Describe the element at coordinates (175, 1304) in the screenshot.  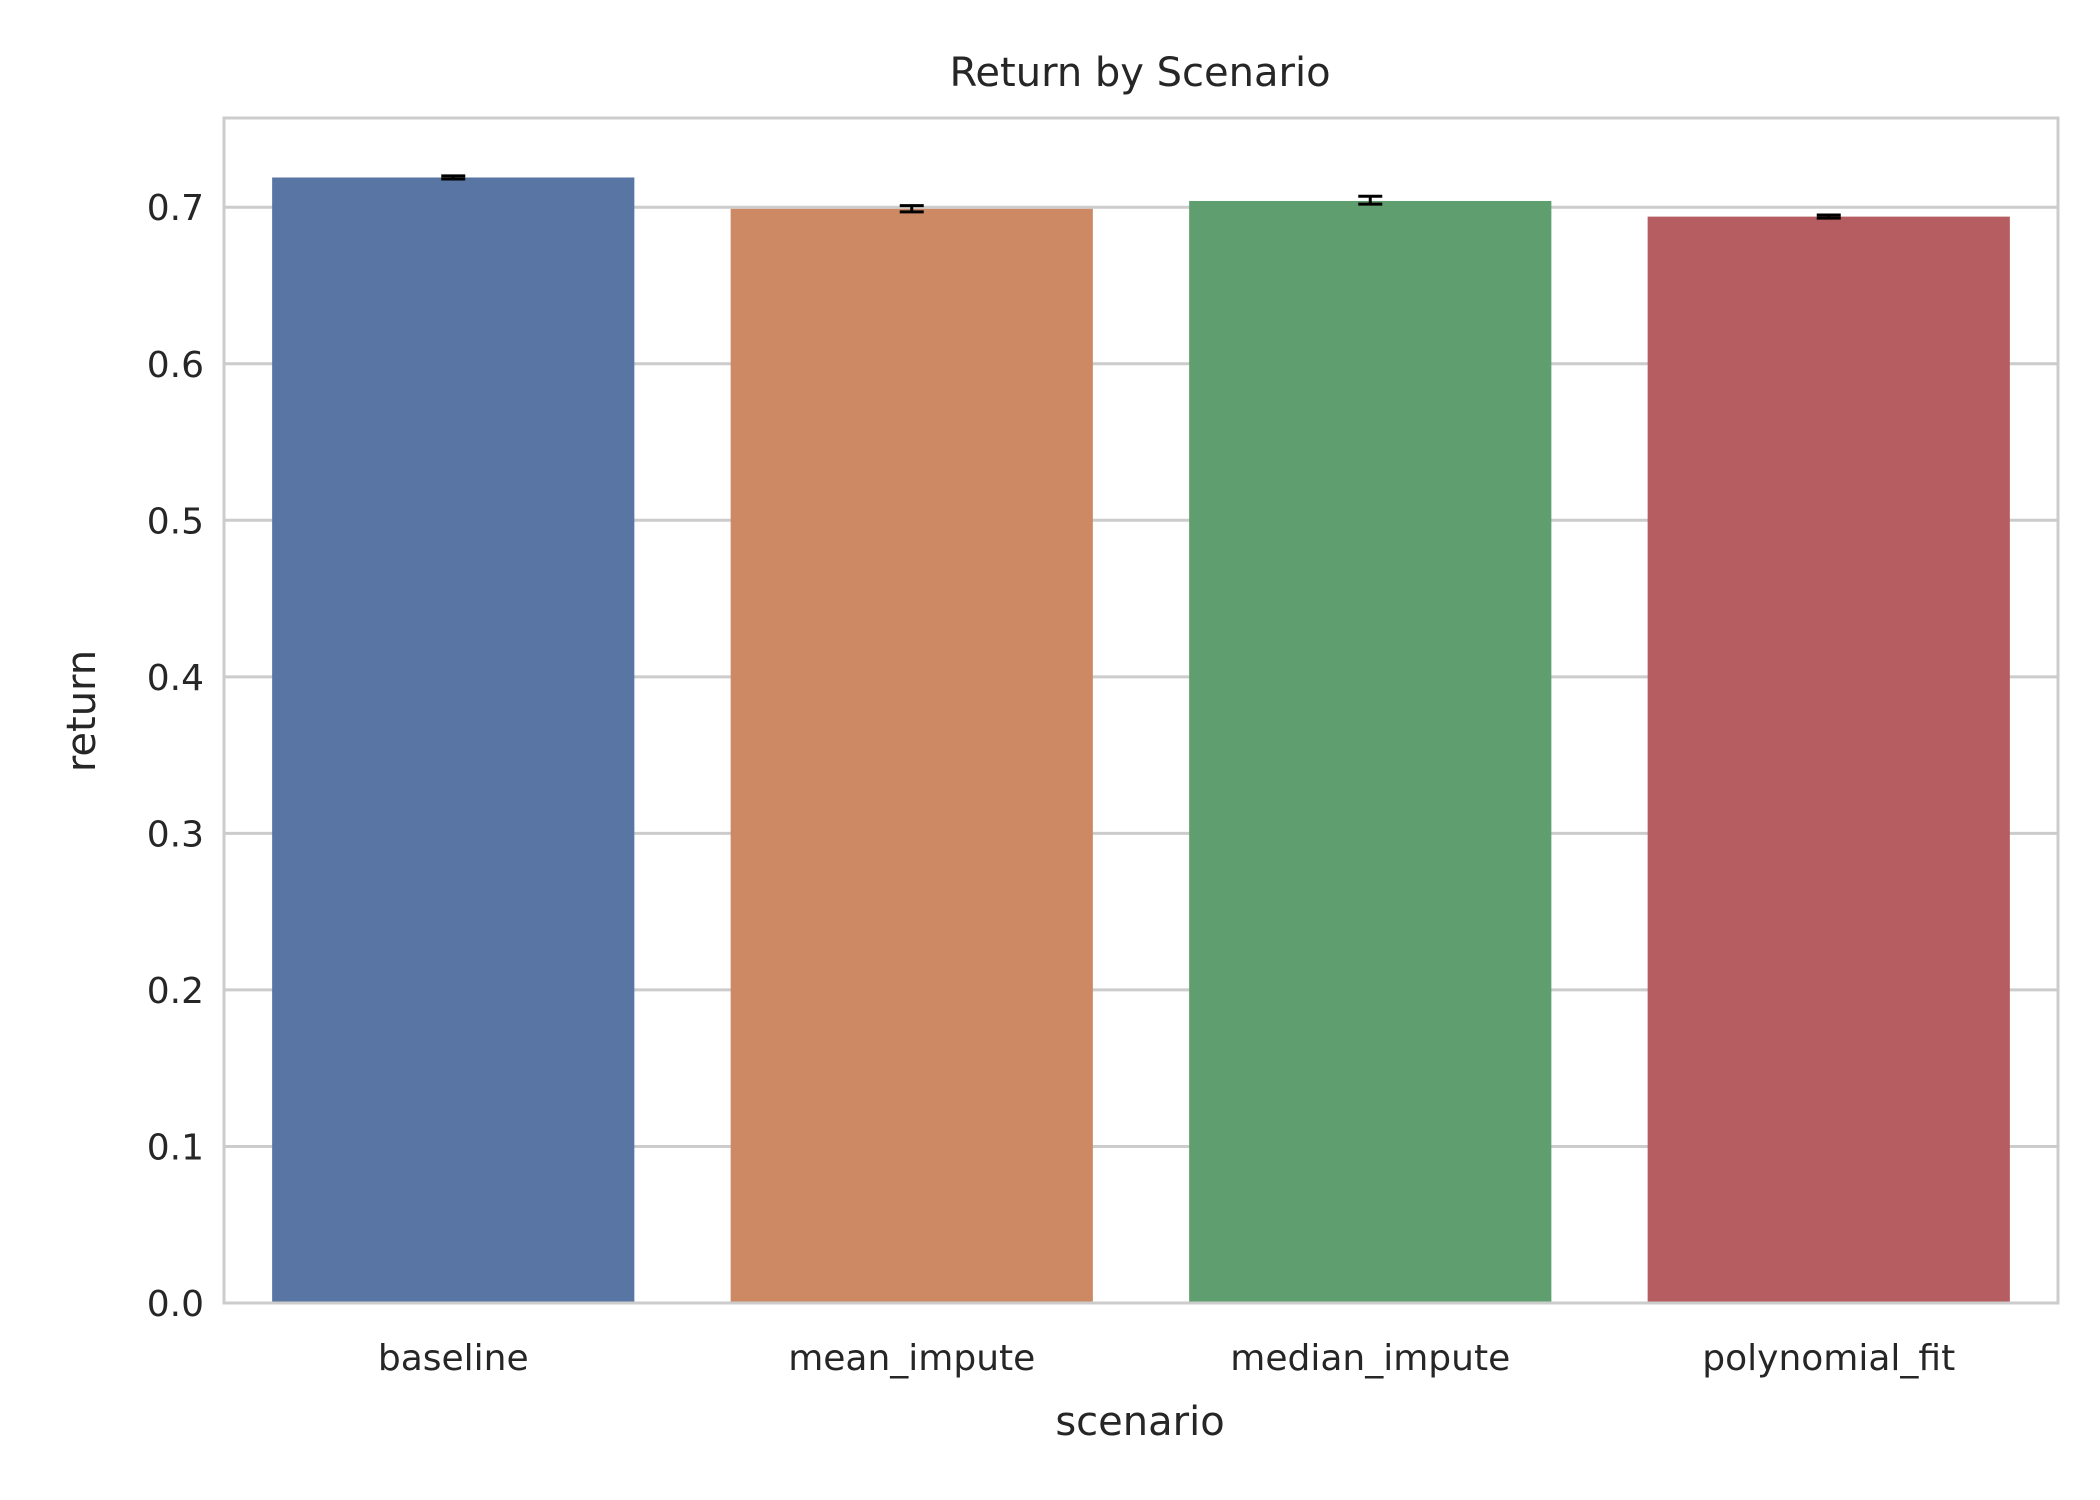
I see `y-tick-label: 0.0` at that location.